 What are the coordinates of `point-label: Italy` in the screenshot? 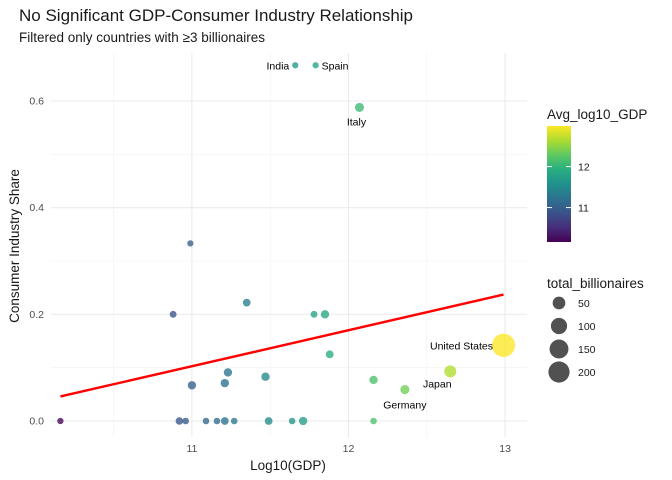 It's located at (357, 122).